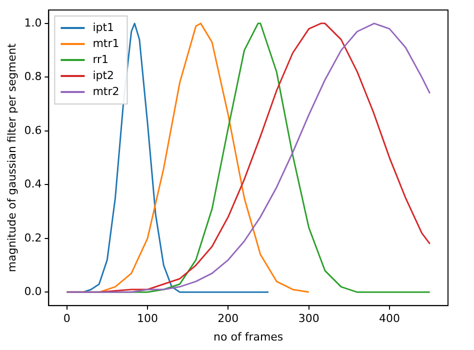  Describe the element at coordinates (33, 237) in the screenshot. I see `y-tick-label: 0.2` at that location.